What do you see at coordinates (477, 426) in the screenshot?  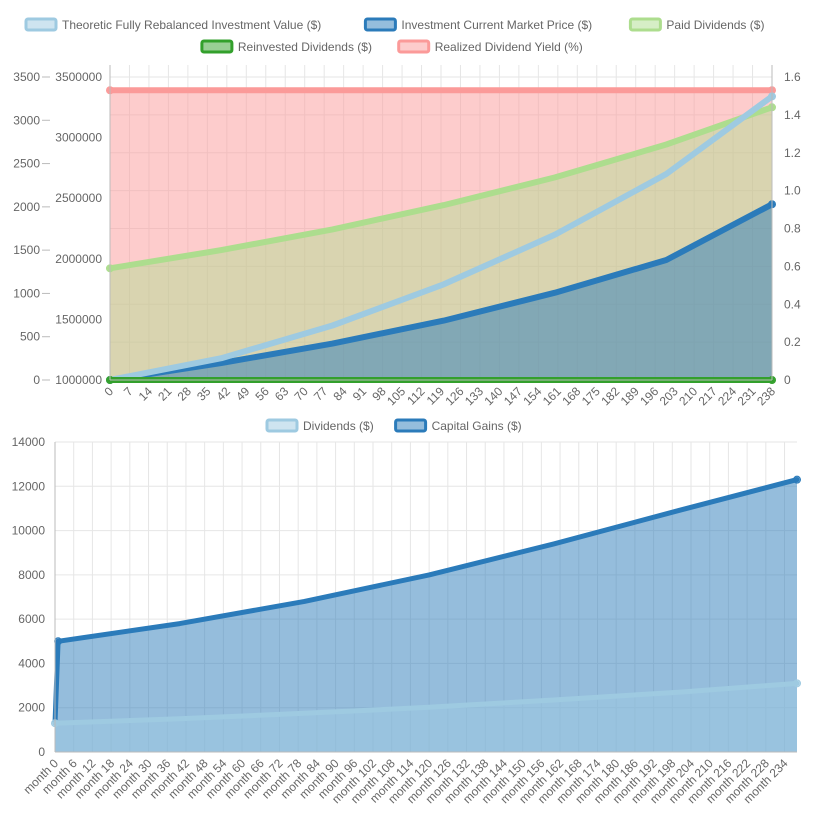 I see `chart2-legend-label-1: Capital Gains ($)` at bounding box center [477, 426].